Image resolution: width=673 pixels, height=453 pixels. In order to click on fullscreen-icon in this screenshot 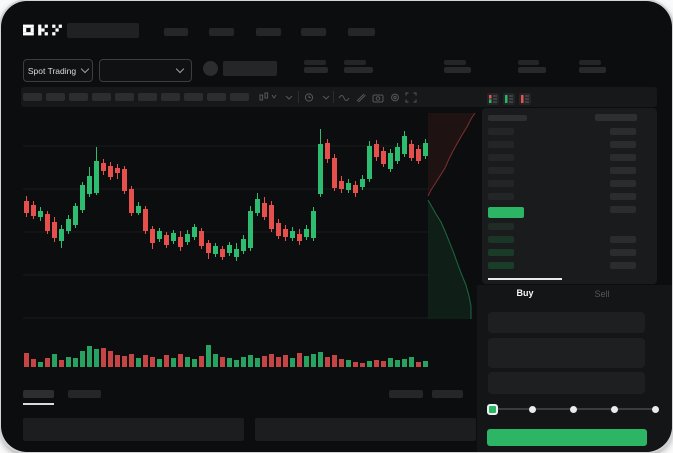, I will do `click(411, 97)`.